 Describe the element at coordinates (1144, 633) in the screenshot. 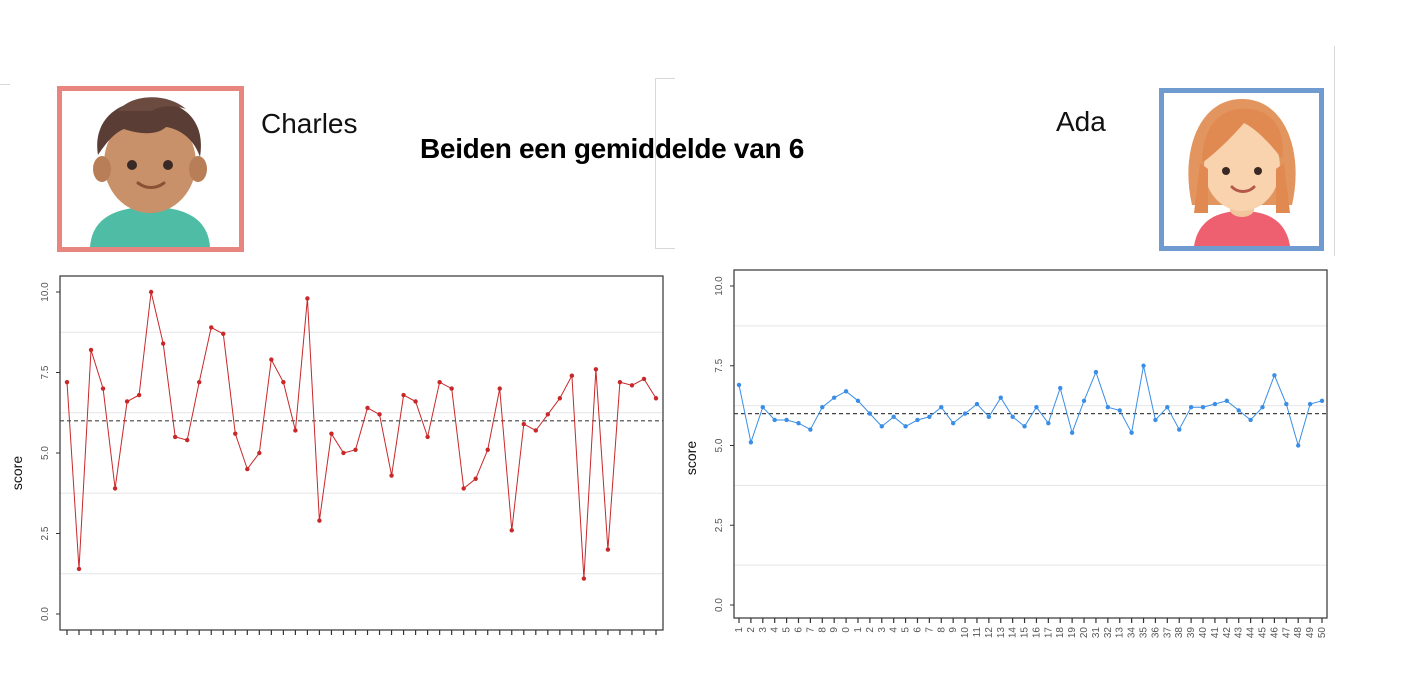

I see `x-tick-label: 35` at that location.